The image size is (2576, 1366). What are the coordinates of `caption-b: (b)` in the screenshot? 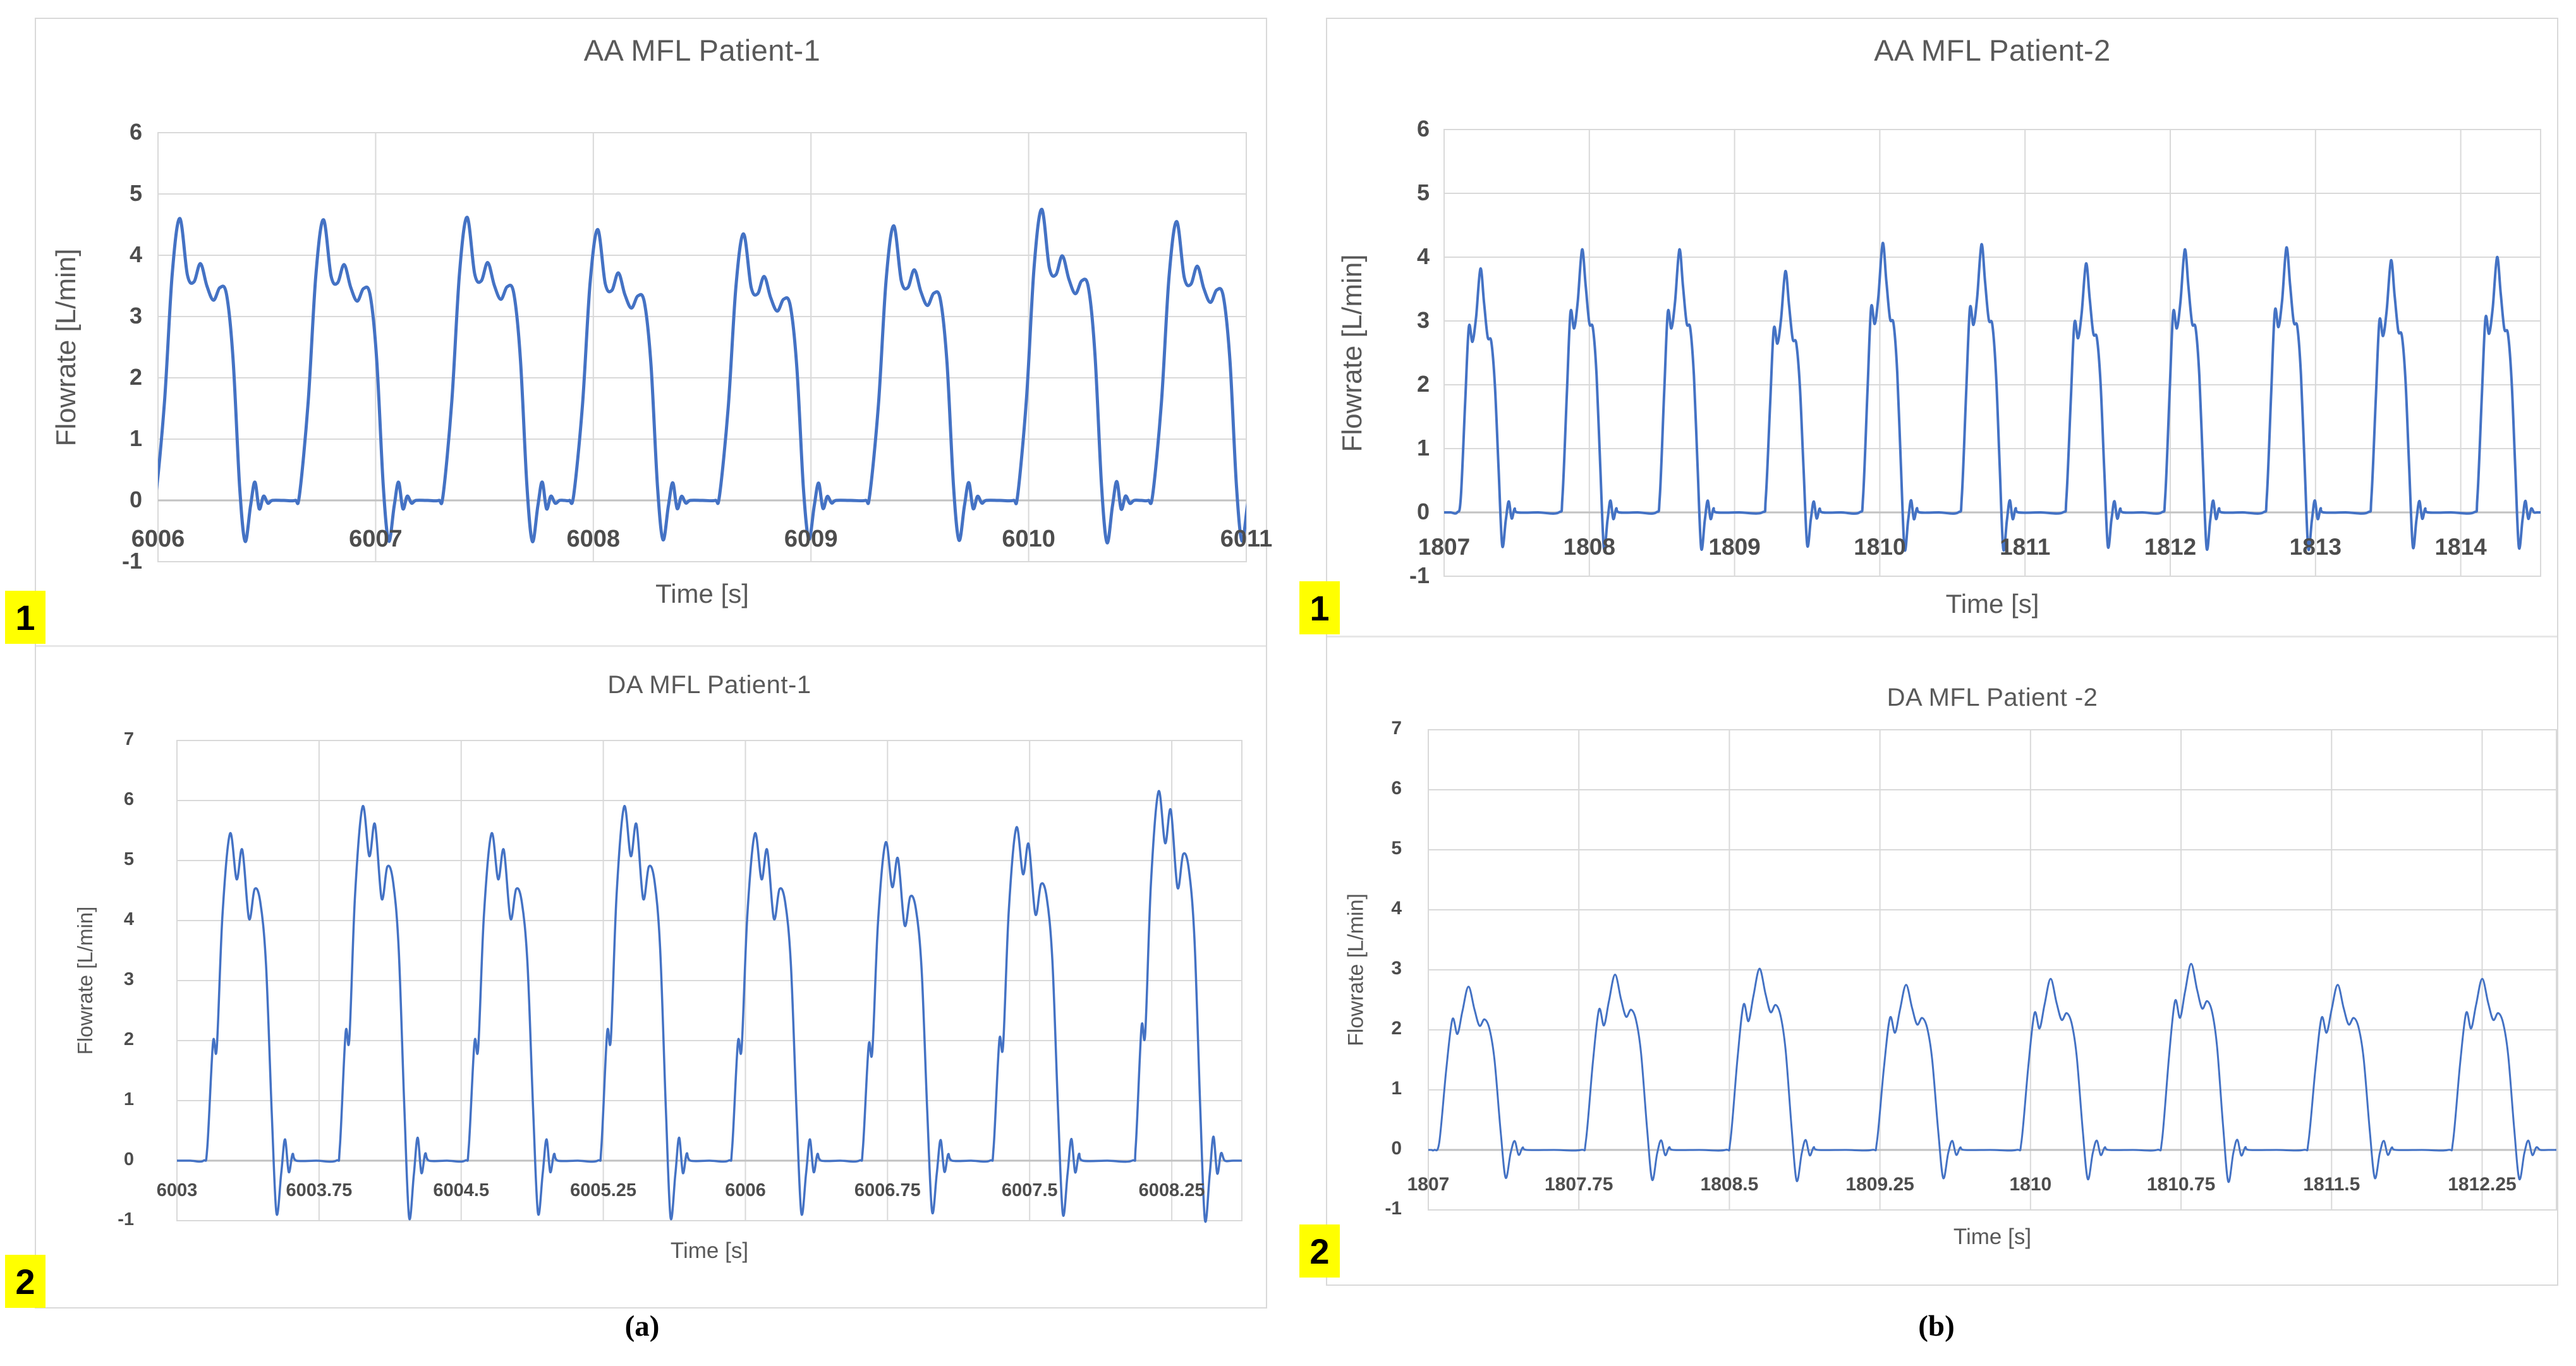 It's located at (1937, 1326).